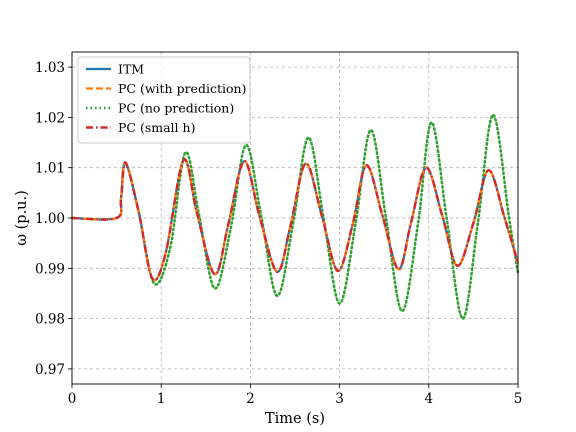 The height and width of the screenshot is (432, 576). I want to click on x-axis: 0 1 2 3 4 5, so click(295, 395).